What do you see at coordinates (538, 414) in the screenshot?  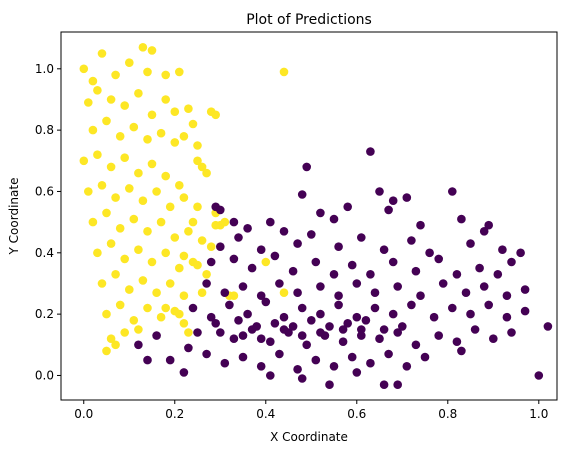 I see `x-tick-label-5: 1.0` at bounding box center [538, 414].